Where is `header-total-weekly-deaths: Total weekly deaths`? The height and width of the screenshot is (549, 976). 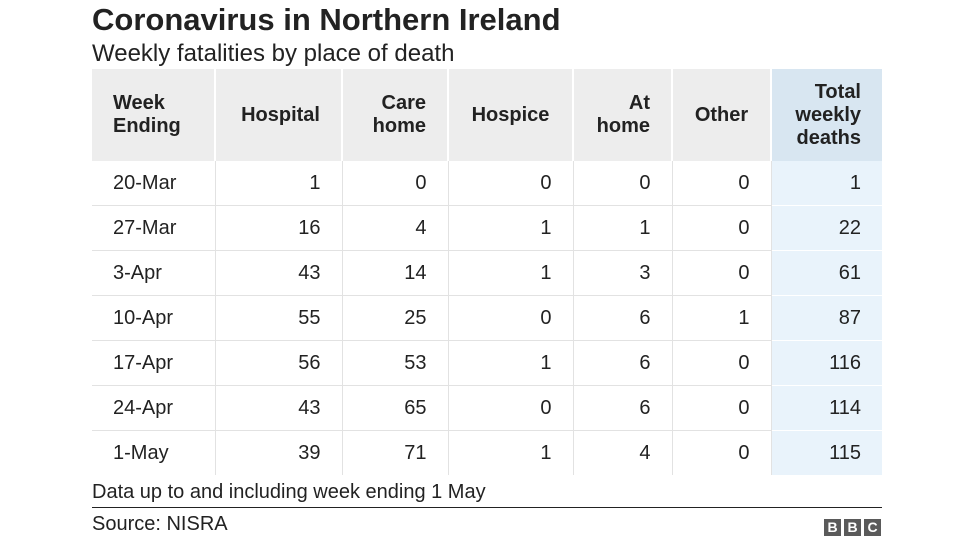 header-total-weekly-deaths: Total weekly deaths is located at coordinates (826, 115).